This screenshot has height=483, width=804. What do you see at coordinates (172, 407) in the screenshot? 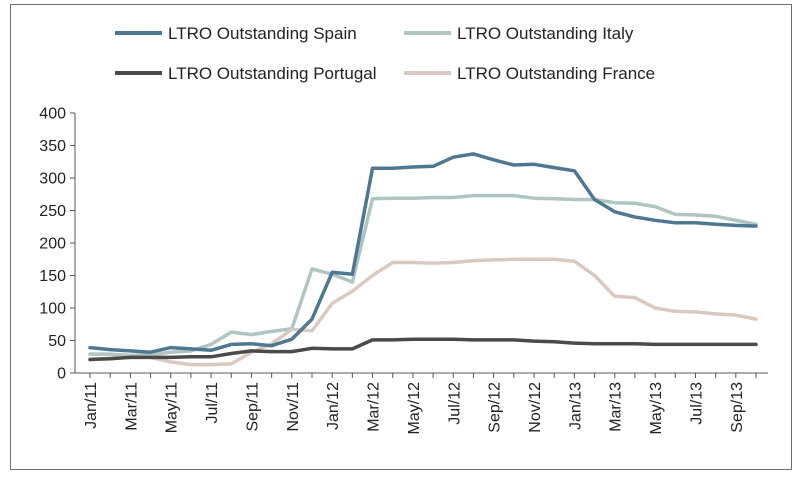
I see `x-tick-label: May/11` at bounding box center [172, 407].